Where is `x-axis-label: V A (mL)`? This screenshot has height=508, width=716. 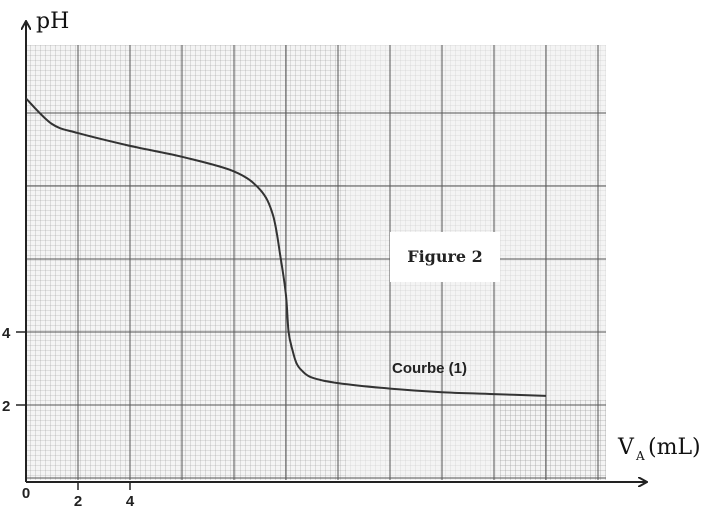
x-axis-label: V A (mL) is located at coordinates (659, 449).